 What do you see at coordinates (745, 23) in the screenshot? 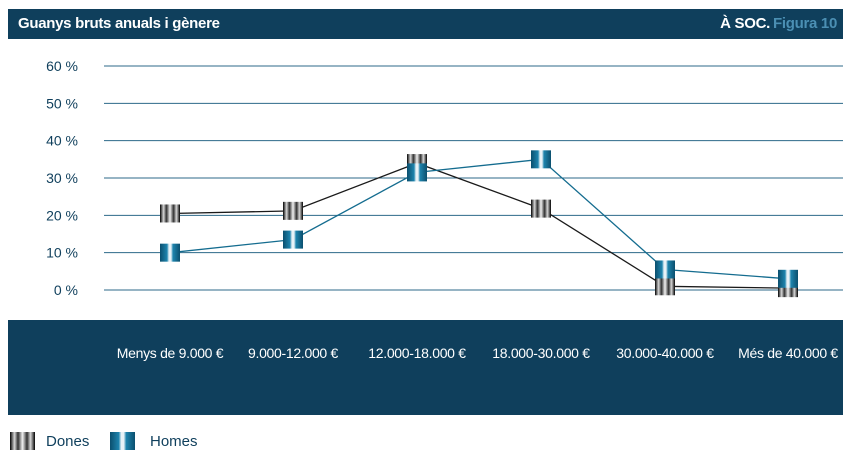
I see `brand-label: À SOC.` at bounding box center [745, 23].